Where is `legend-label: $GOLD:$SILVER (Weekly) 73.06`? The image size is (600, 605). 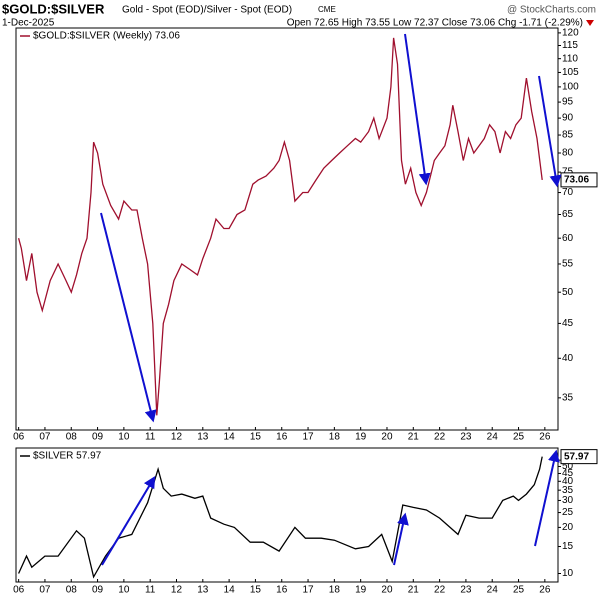
legend-label: $GOLD:$SILVER (Weekly) 73.06 is located at coordinates (106, 36).